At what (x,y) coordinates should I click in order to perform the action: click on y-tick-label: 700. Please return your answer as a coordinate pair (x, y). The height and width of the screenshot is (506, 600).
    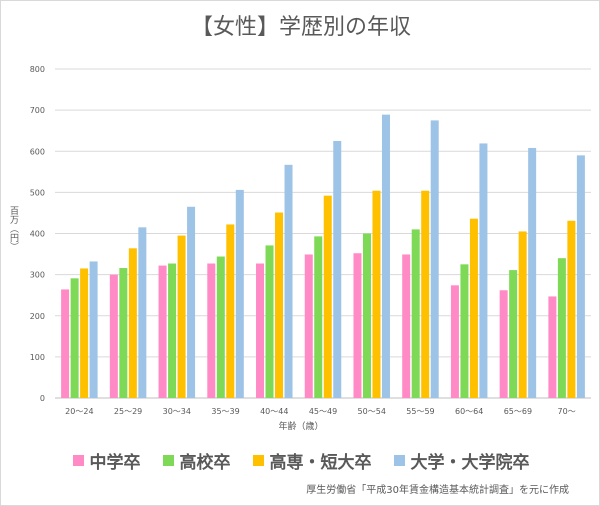
    Looking at the image, I should click on (37, 110).